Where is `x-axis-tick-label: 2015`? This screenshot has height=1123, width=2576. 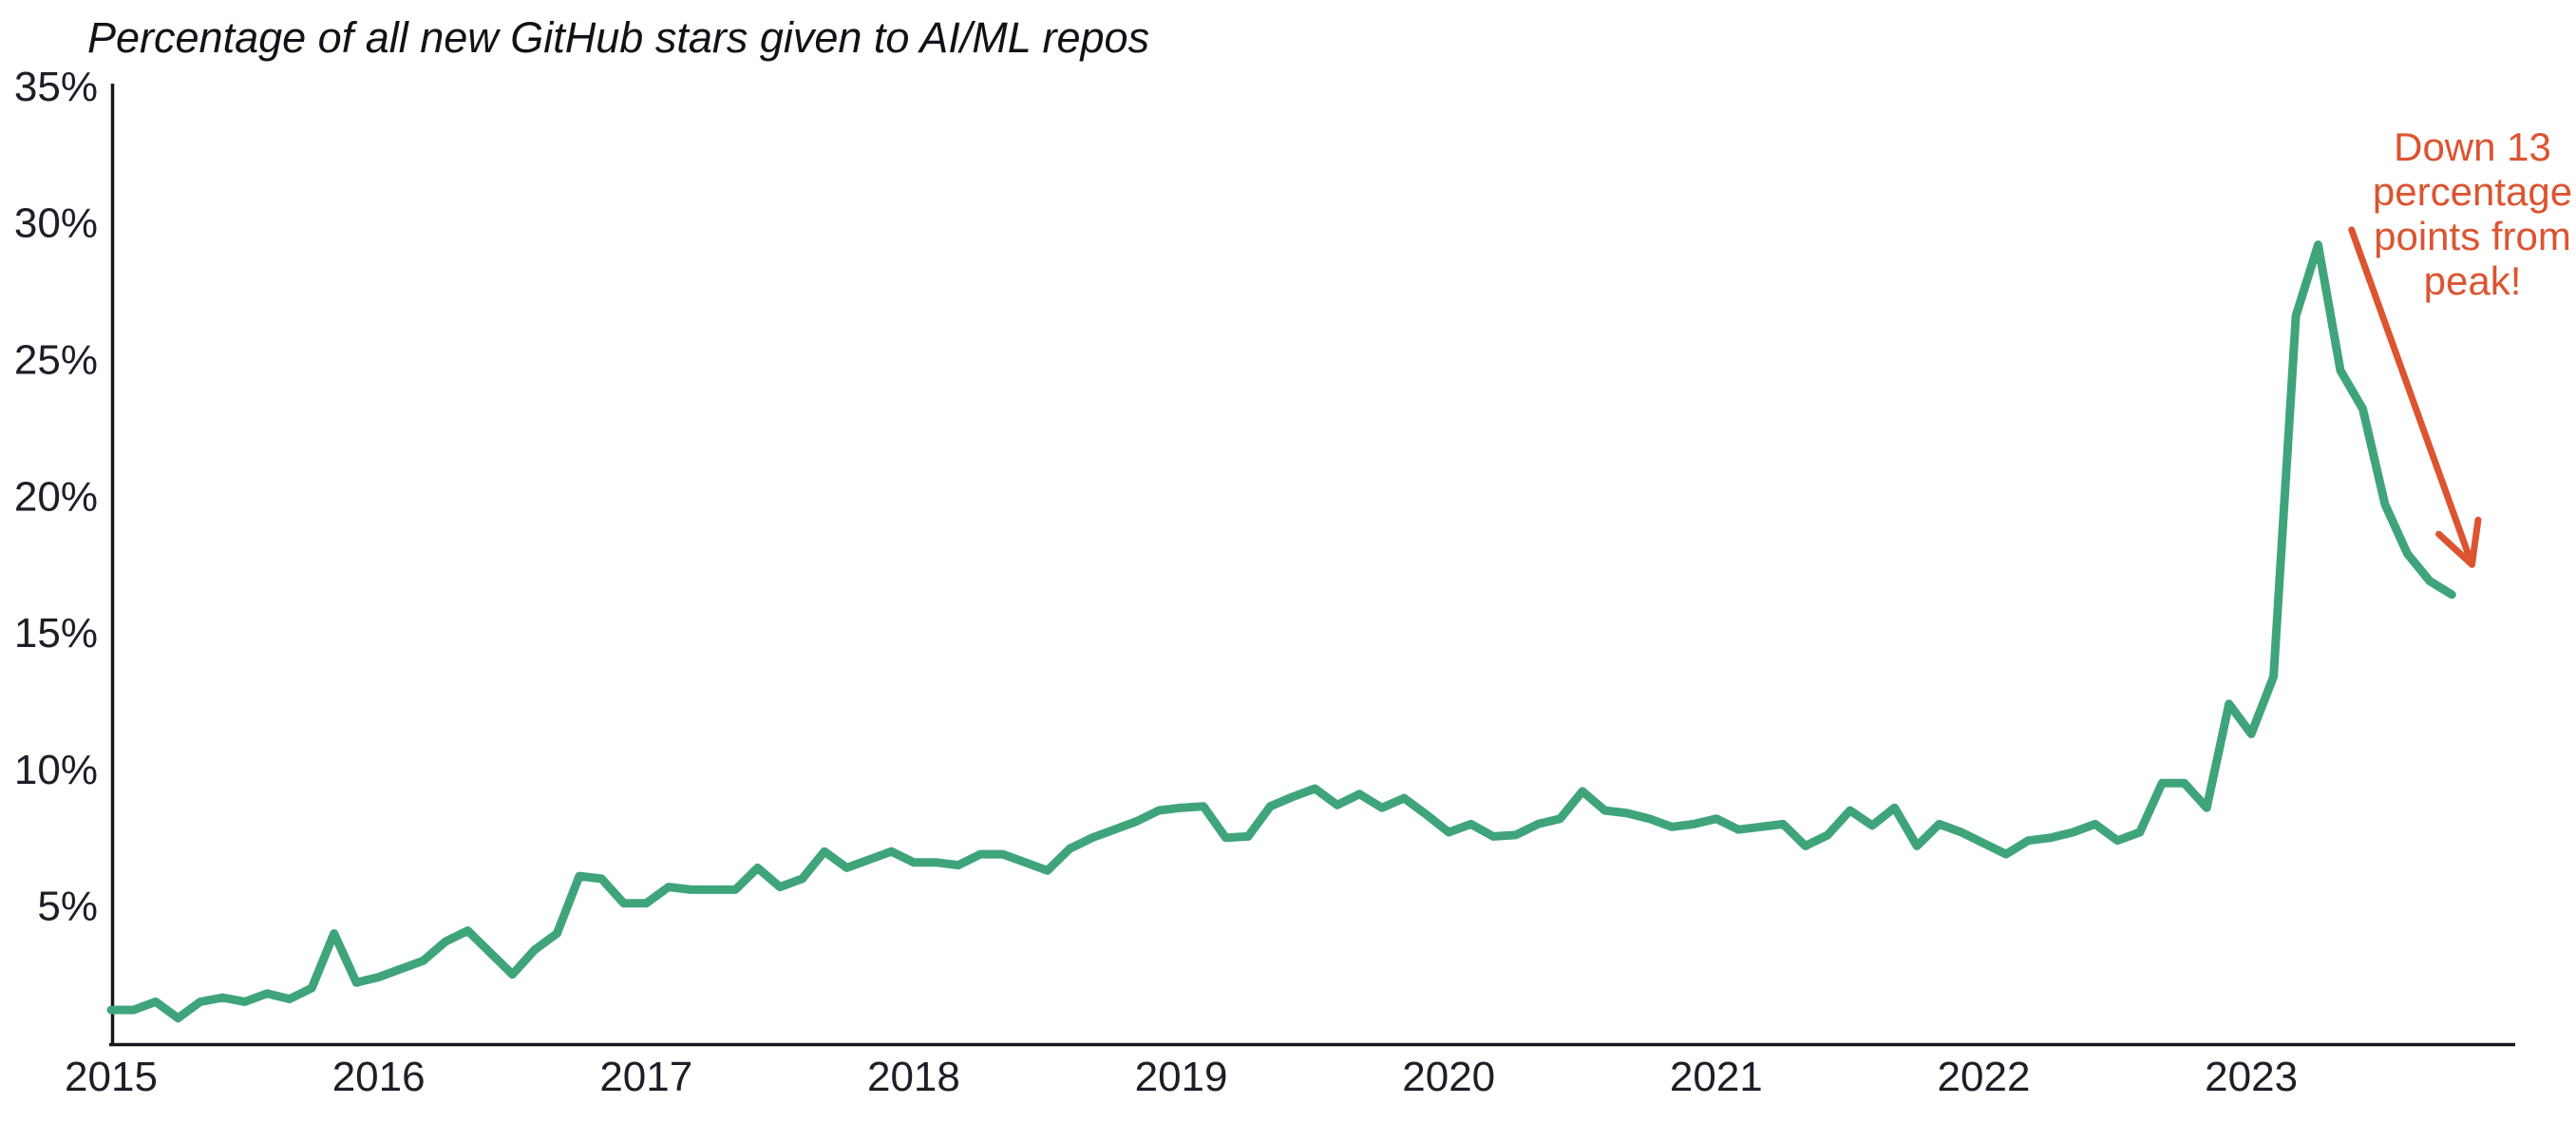
x-axis-tick-label: 2015 is located at coordinates (111, 1077).